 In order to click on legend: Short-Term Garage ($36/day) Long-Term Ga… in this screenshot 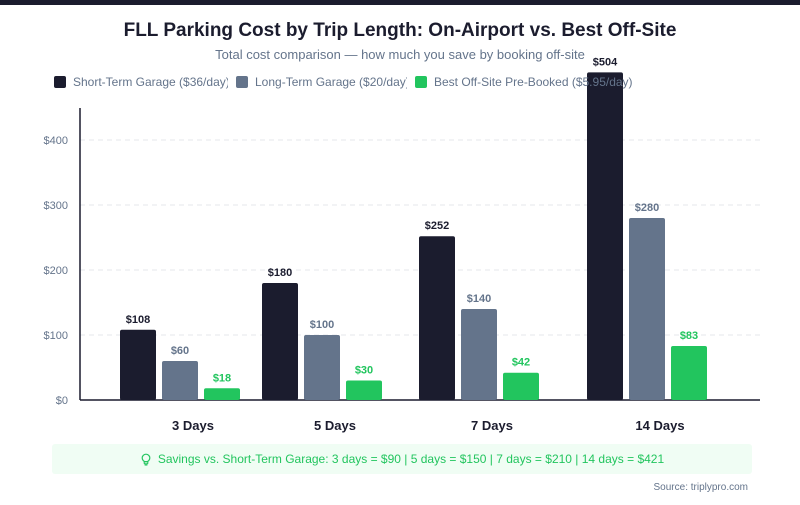, I will do `click(347, 82)`.